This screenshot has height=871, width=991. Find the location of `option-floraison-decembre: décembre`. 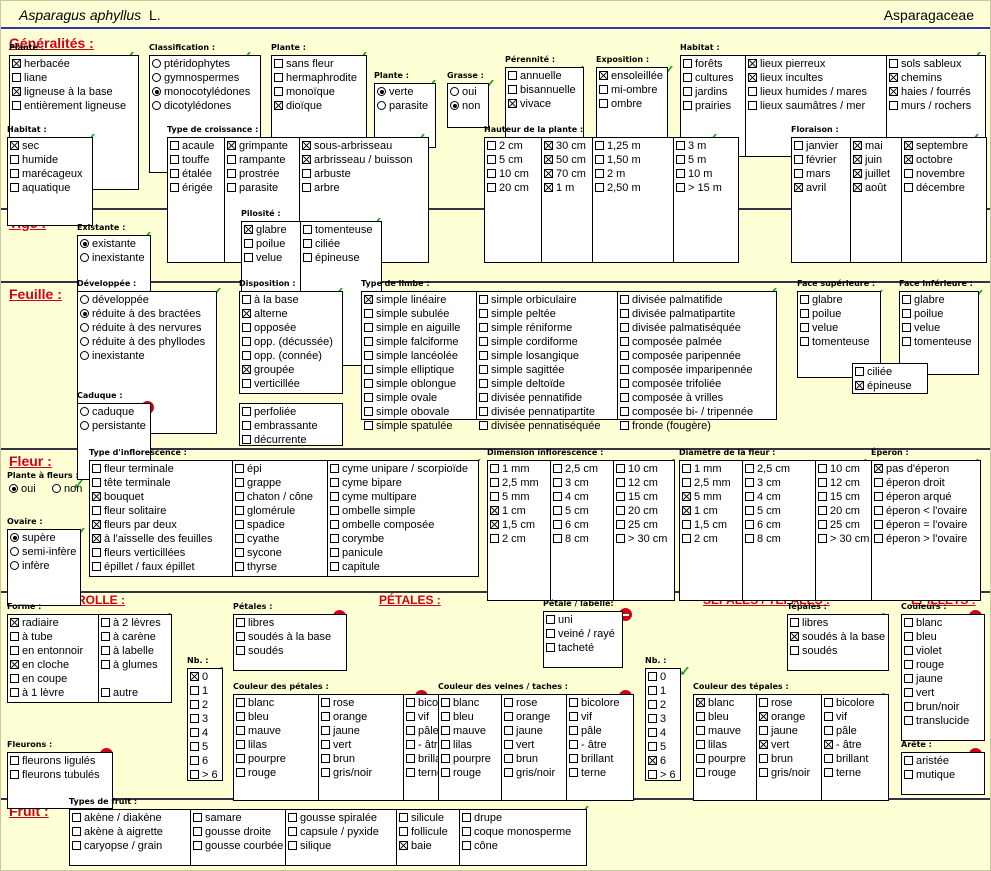

option-floraison-decembre: décembre is located at coordinates (934, 188).